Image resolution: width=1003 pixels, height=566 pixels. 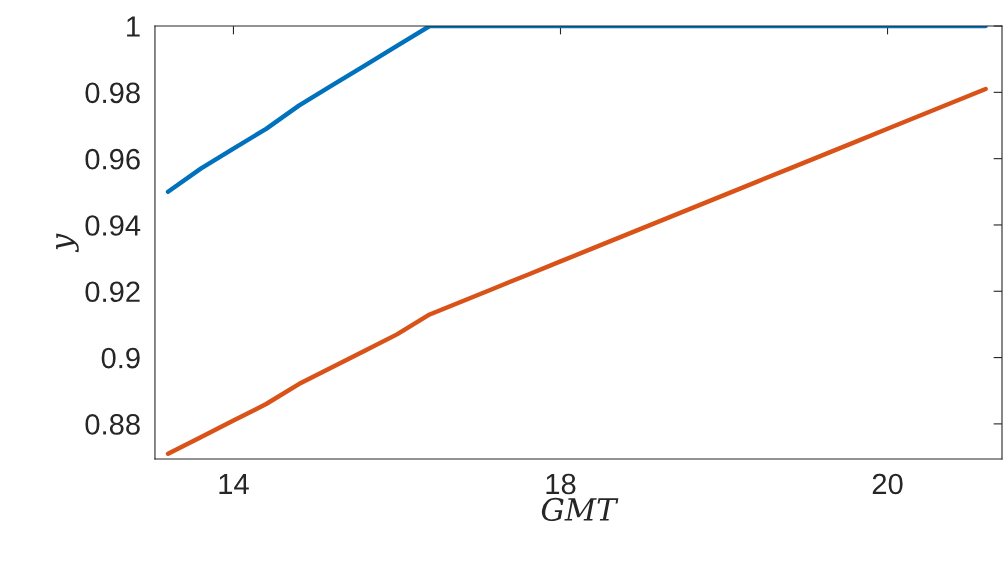 I want to click on y-tick-label: 1, so click(x=133, y=26).